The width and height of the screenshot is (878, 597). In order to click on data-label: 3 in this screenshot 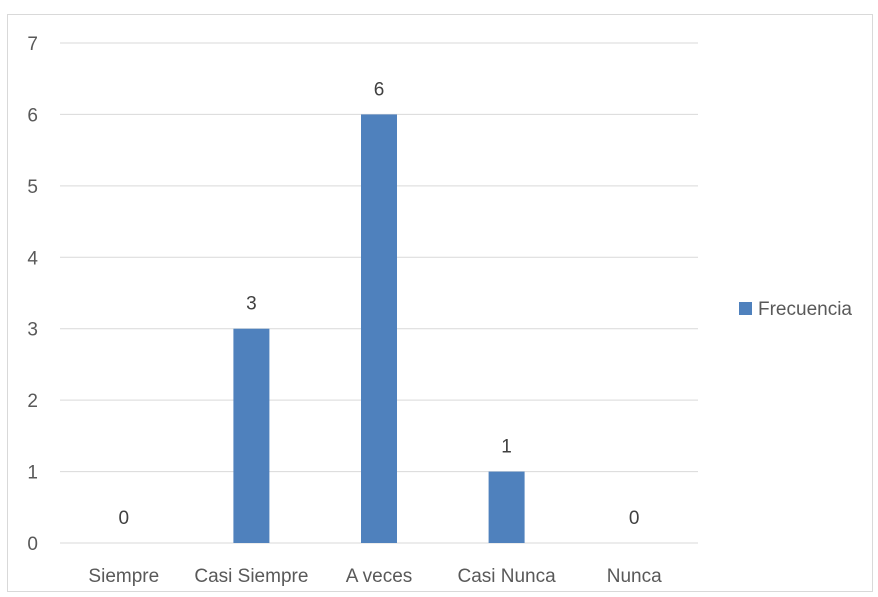, I will do `click(251, 304)`.